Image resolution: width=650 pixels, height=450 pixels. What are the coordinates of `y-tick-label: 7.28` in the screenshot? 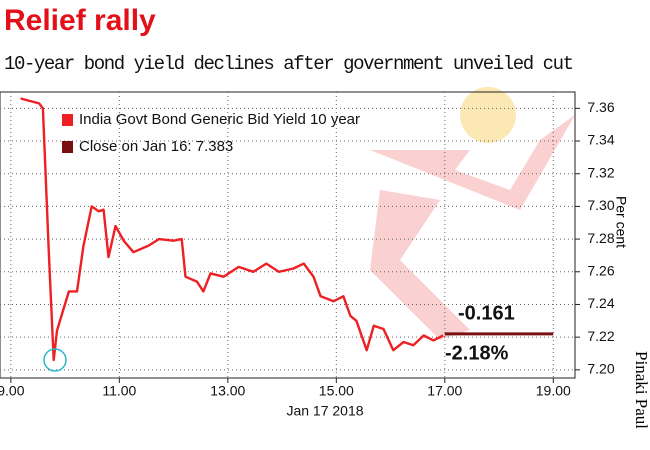 It's located at (600, 238).